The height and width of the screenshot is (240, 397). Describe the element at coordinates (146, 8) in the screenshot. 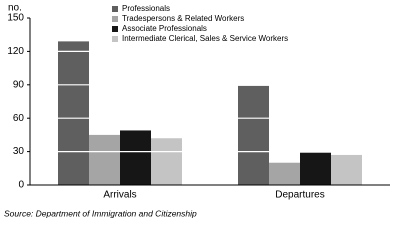

I see `legend-text: Professionals` at that location.